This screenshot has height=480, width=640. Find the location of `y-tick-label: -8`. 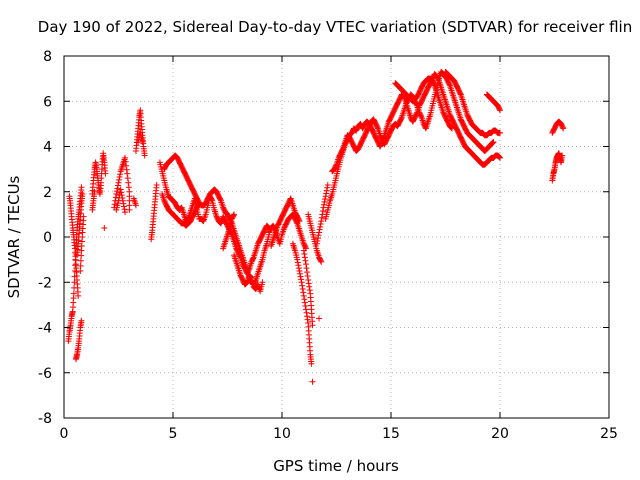

y-tick-label: -8 is located at coordinates (45, 419).